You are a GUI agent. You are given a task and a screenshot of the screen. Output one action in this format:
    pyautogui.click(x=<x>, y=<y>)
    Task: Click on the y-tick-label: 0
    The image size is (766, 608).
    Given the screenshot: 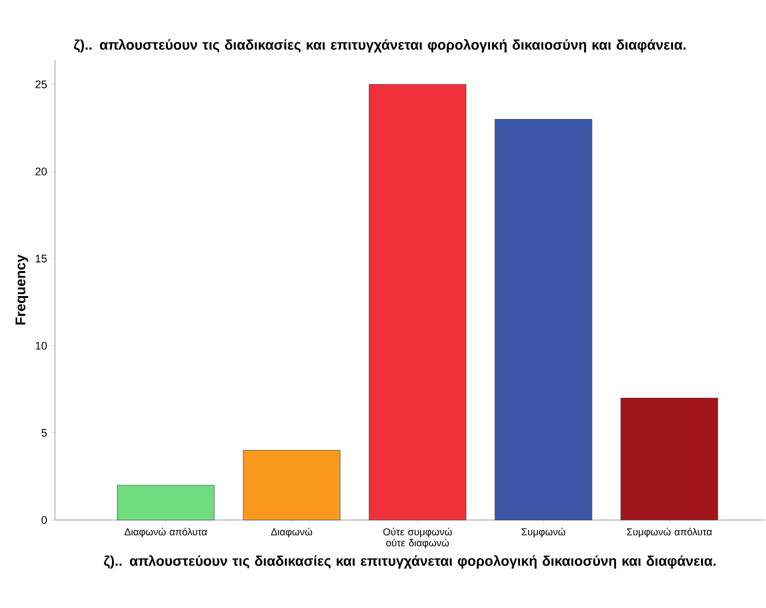 What is the action you would take?
    pyautogui.click(x=44, y=520)
    